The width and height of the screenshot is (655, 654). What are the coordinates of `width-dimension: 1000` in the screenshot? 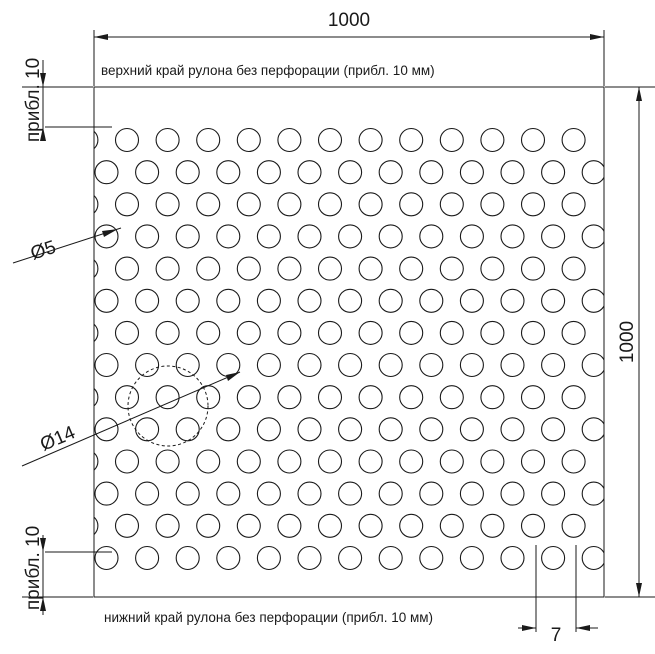 It's located at (349, 48).